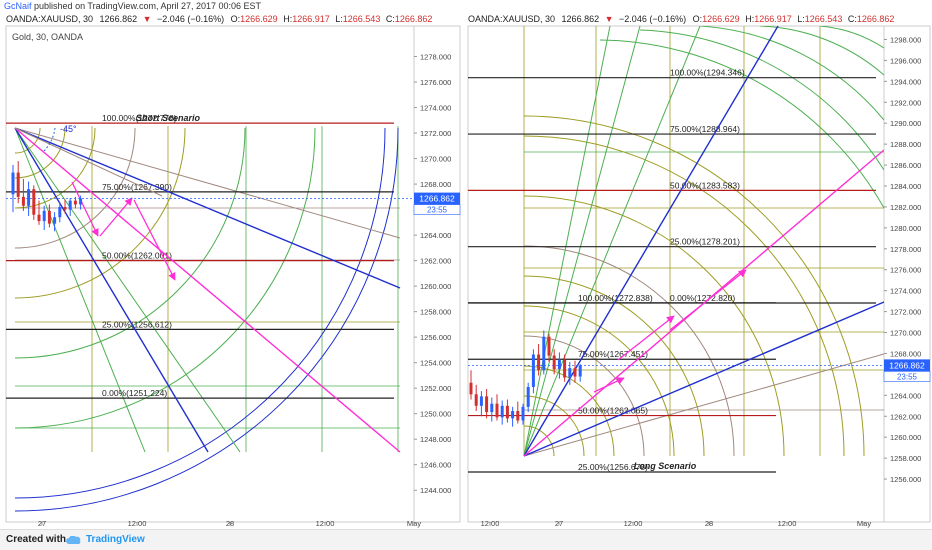  Describe the element at coordinates (137, 324) in the screenshot. I see `fib-level-label: 25.00%(1256.612)` at that location.